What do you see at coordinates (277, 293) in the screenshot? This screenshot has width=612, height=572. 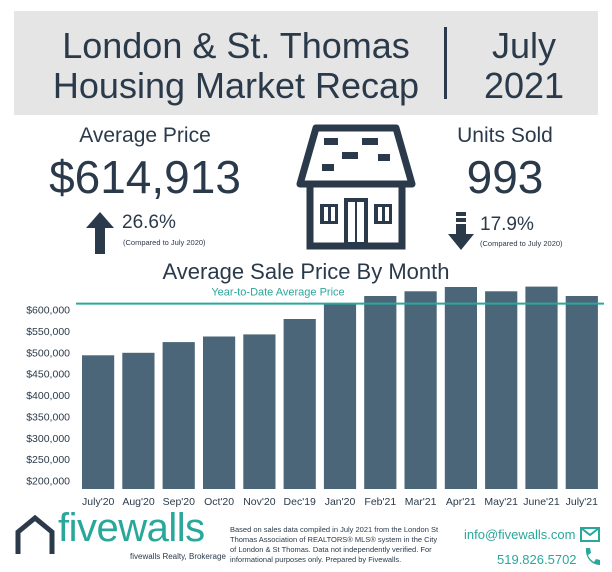 I see `ytd-average-label: Year-to-Date Average Price` at bounding box center [277, 293].